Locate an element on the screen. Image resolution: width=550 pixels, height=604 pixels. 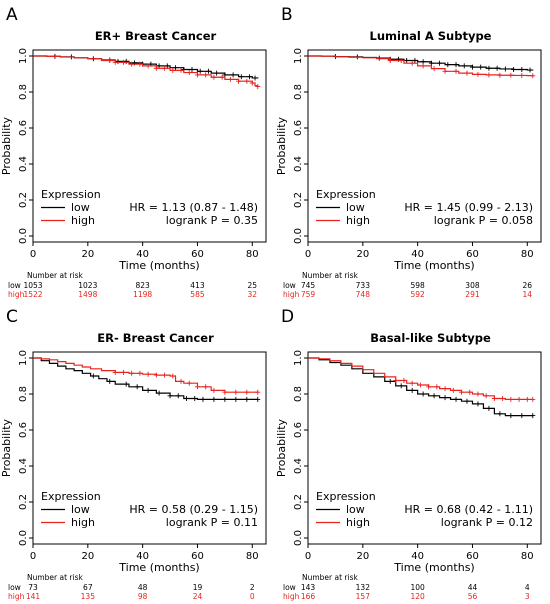
risk-value-low: 25 is located at coordinates (253, 285).